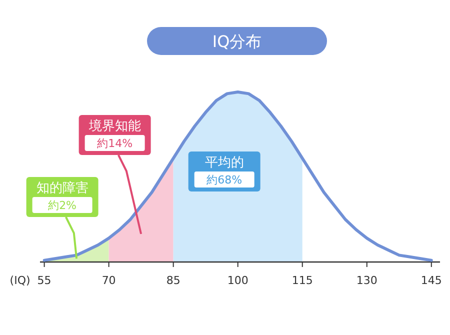 Image resolution: width=450 pixels, height=335 pixels. I want to click on x-tick-label: 145, so click(431, 280).